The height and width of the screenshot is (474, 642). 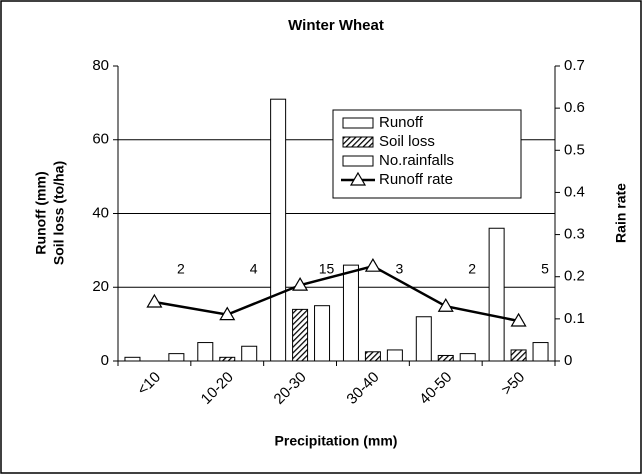 What do you see at coordinates (336, 293) in the screenshot?
I see `line` at bounding box center [336, 293].